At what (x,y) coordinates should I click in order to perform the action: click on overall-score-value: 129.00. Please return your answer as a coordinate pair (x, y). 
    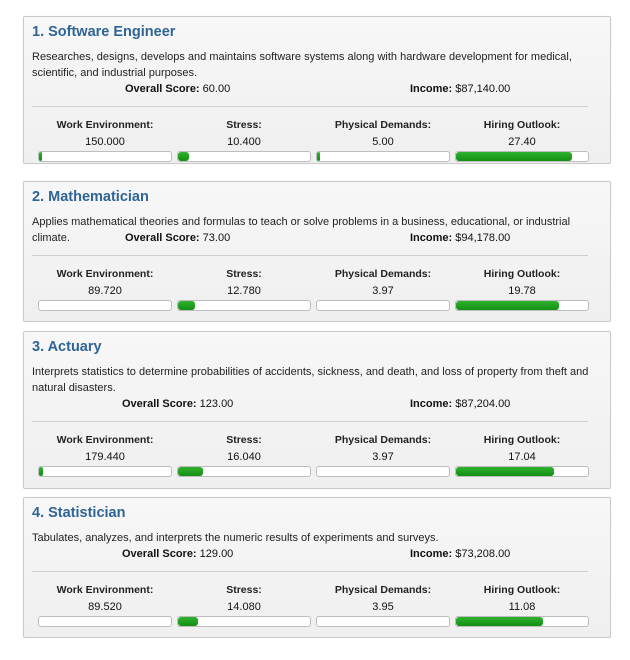
    Looking at the image, I should click on (216, 554).